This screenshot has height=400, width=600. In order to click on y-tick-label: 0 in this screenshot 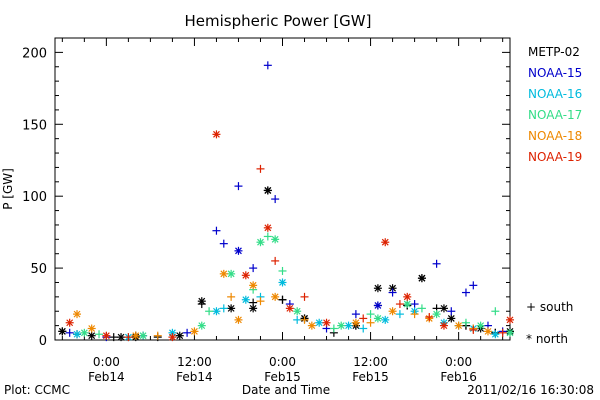, I will do `click(43, 341)`.